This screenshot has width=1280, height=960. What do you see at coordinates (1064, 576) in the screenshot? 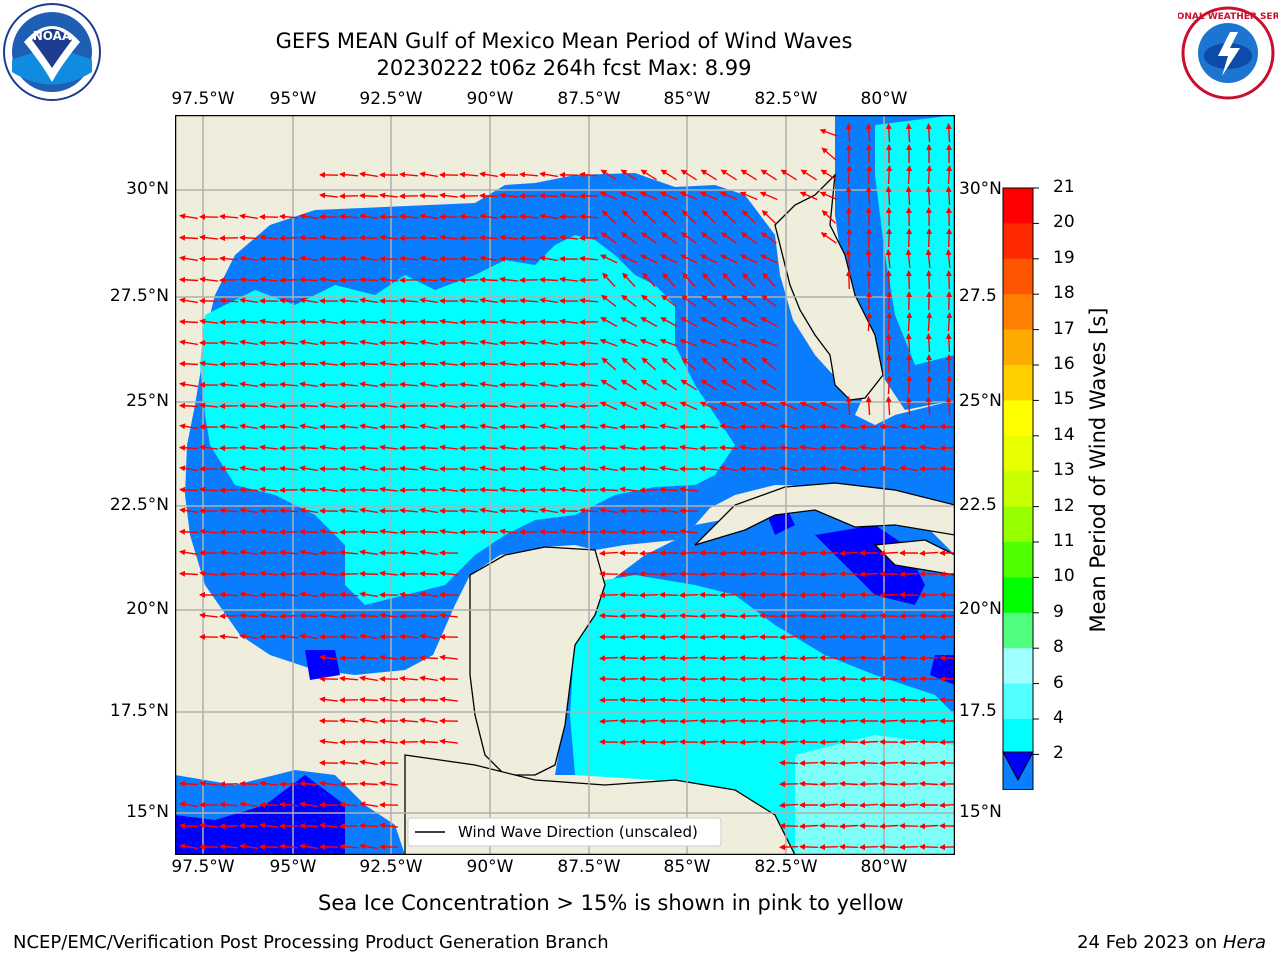
I see `colorbar-tick: 10` at bounding box center [1064, 576].